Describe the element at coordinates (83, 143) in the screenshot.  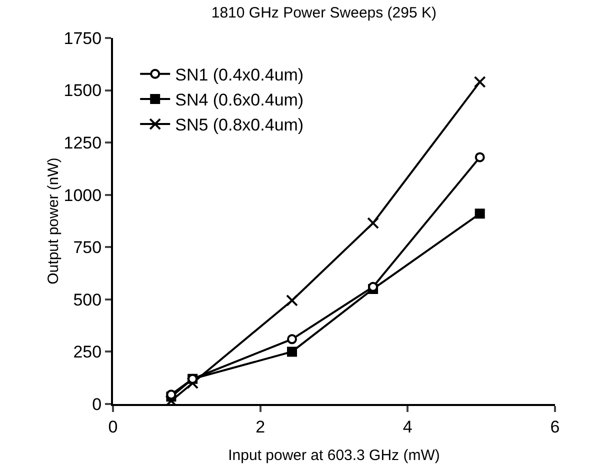
I see `y-tick-label: 1250` at that location.